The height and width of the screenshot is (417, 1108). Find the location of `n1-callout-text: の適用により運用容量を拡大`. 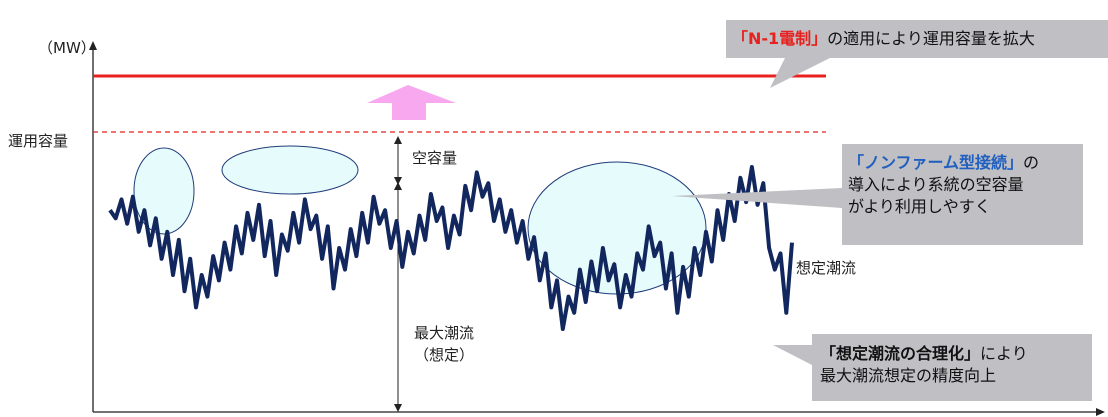

n1-callout-text: の適用により運用容量を拡大 is located at coordinates (931, 38).